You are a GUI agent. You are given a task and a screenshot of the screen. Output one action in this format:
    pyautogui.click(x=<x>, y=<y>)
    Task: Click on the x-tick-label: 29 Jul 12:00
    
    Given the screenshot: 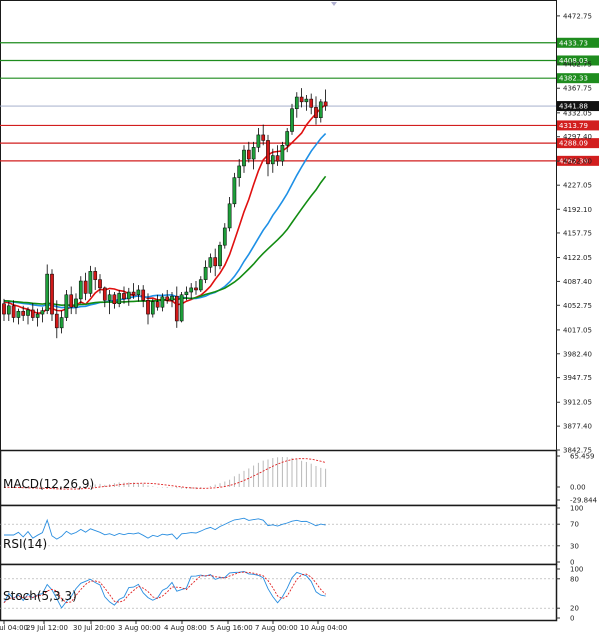 What is the action you would take?
    pyautogui.click(x=47, y=628)
    